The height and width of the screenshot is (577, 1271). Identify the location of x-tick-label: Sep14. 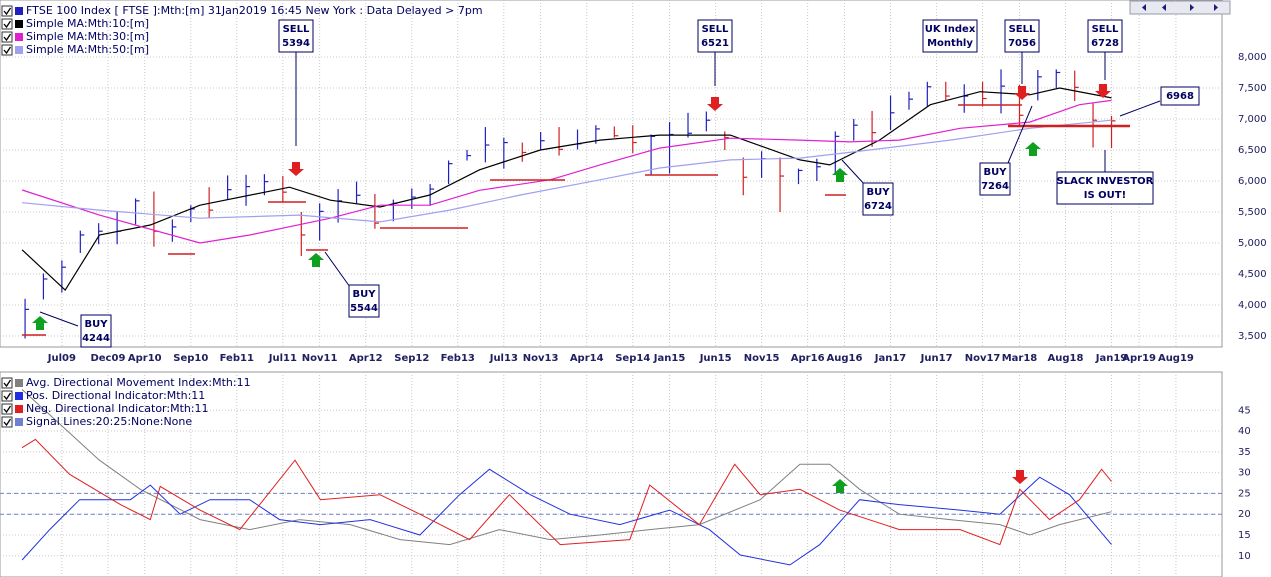
(632, 358).